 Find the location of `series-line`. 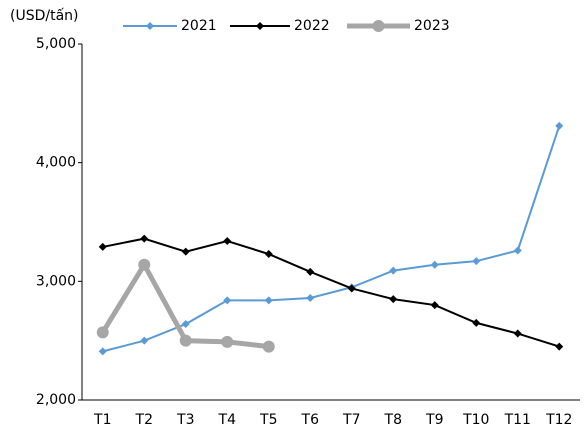

series-line is located at coordinates (185, 304).